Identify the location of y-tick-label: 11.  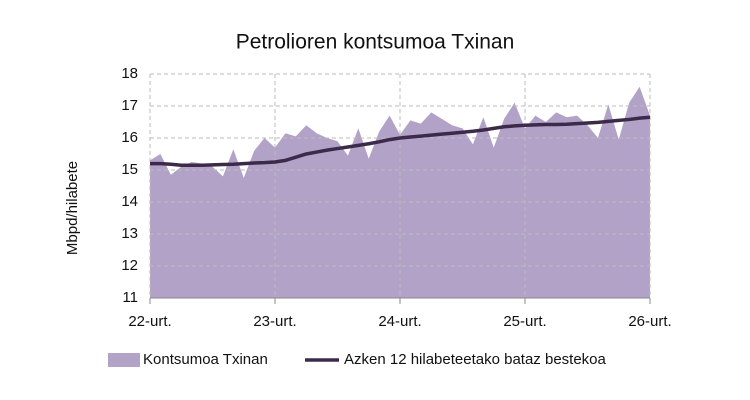
(130, 297).